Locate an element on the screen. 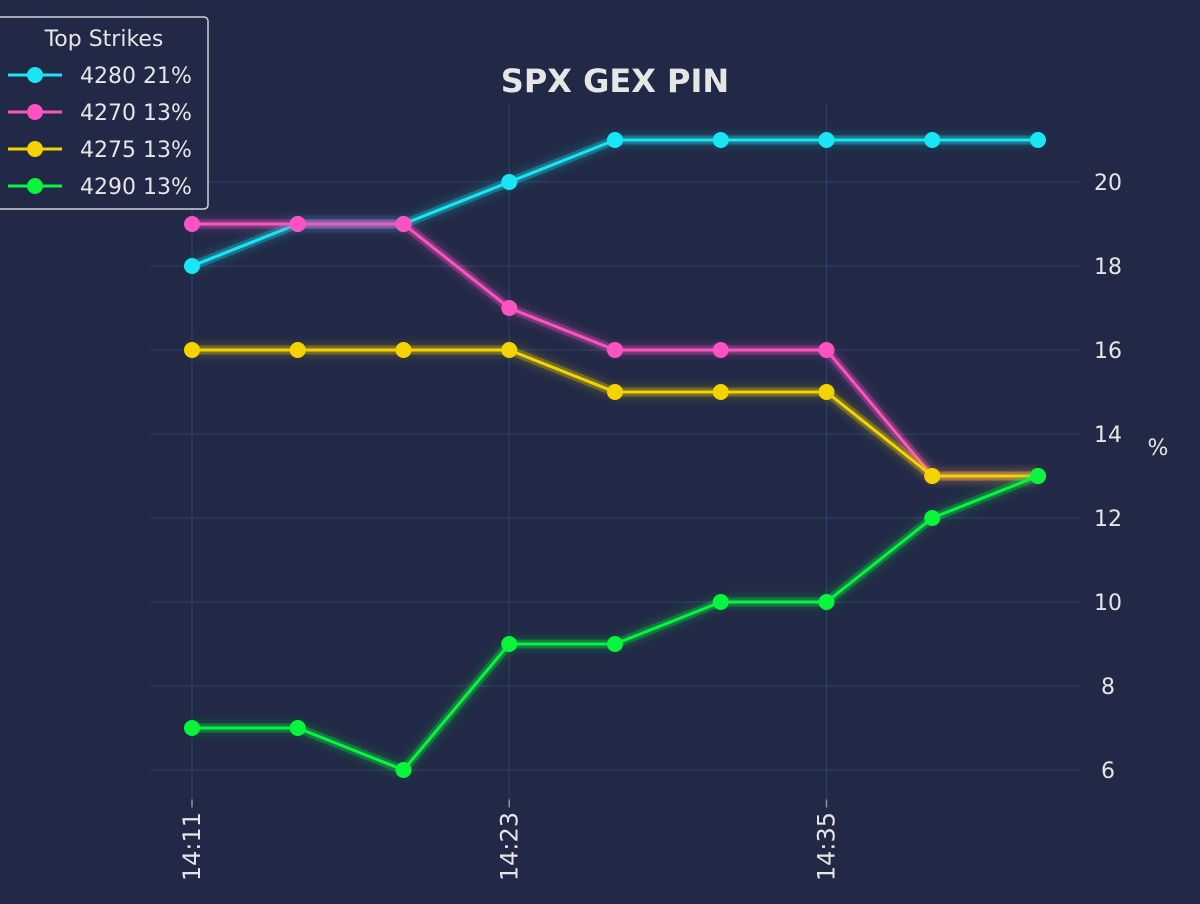 Image resolution: width=1200 pixels, height=904 pixels. legend-item: 4280 21% is located at coordinates (100, 76).